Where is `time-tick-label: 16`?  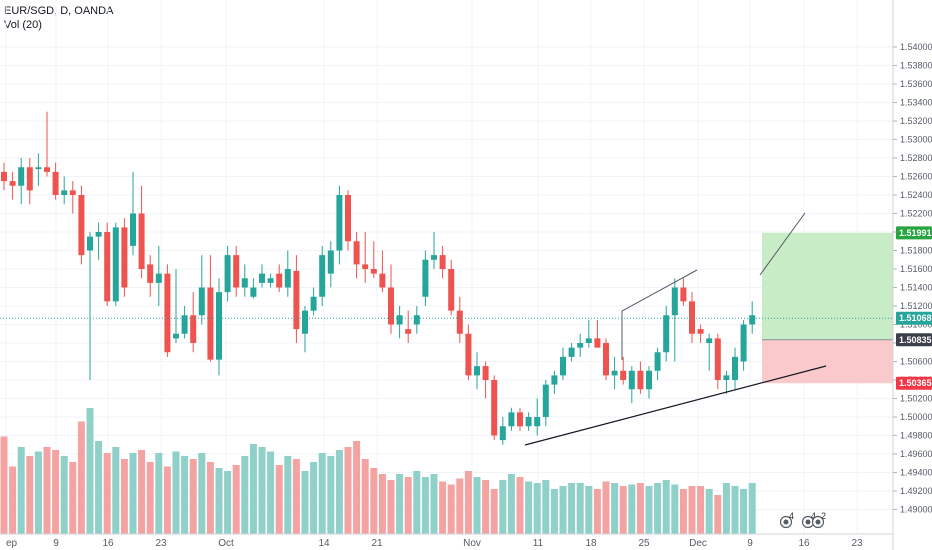
time-tick-label: 16 is located at coordinates (108, 543).